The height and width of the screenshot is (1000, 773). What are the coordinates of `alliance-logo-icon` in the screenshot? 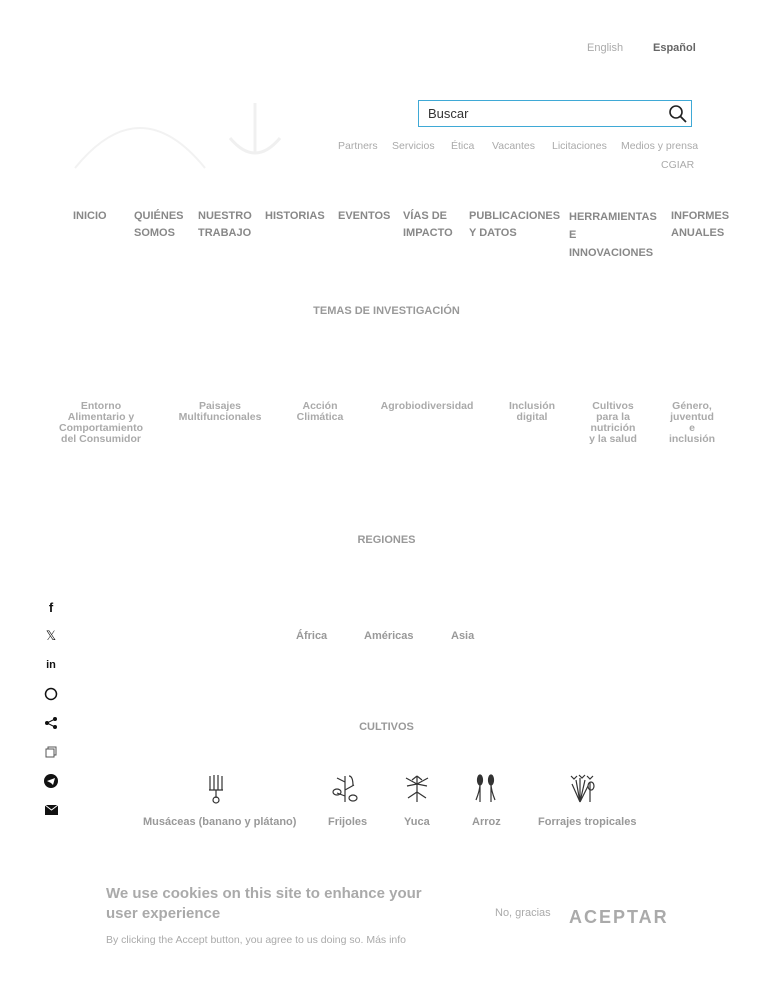 It's located at (178, 136).